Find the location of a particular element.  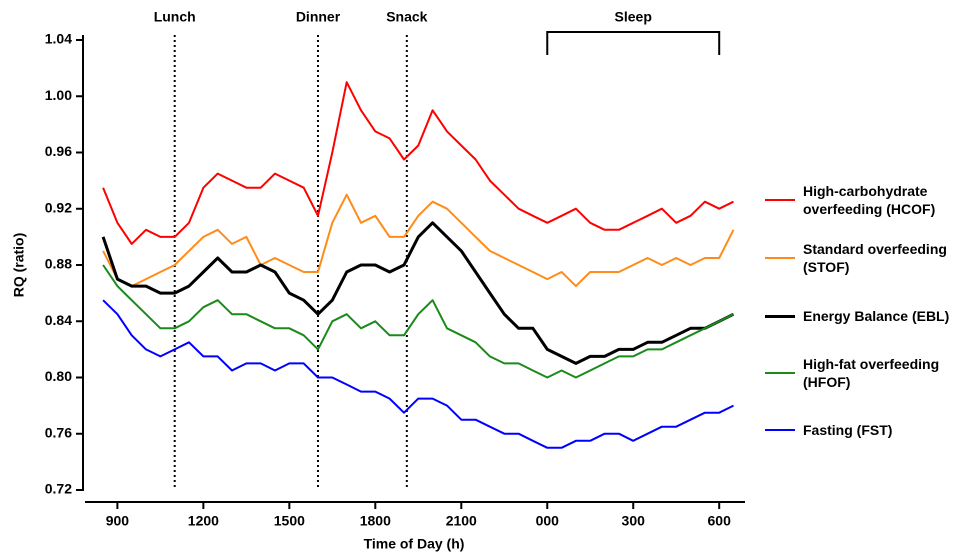

legend-item: Energy Balance (EBL) is located at coordinates (865, 316).